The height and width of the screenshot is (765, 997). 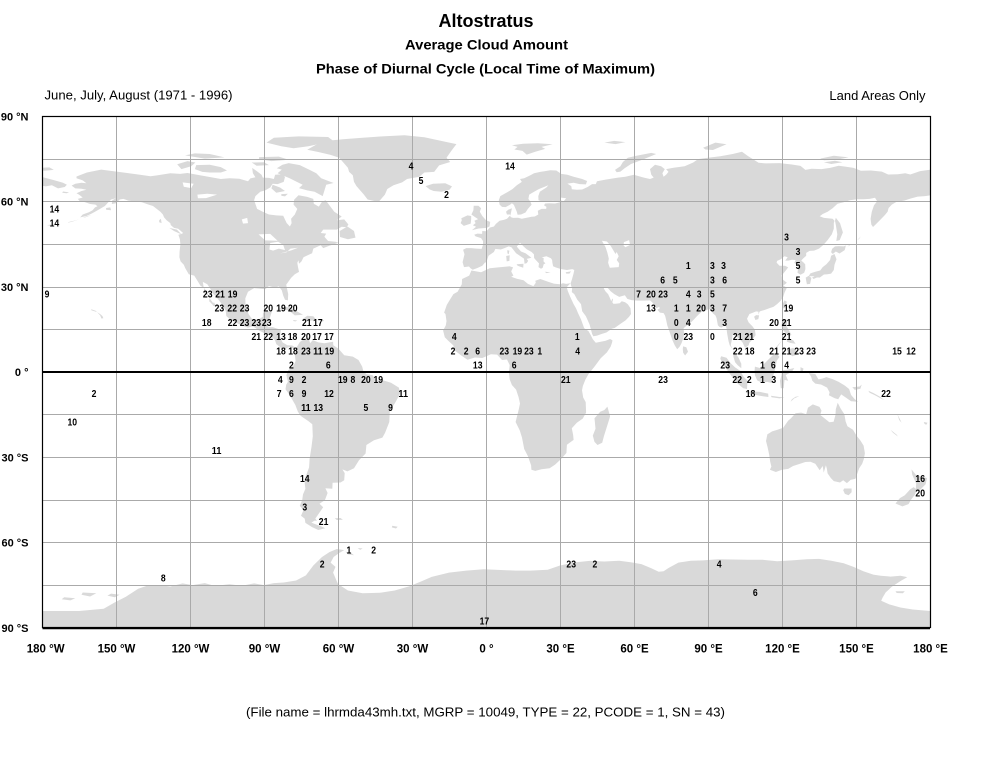 What do you see at coordinates (14, 458) in the screenshot?
I see `svg-text: 30 °S` at bounding box center [14, 458].